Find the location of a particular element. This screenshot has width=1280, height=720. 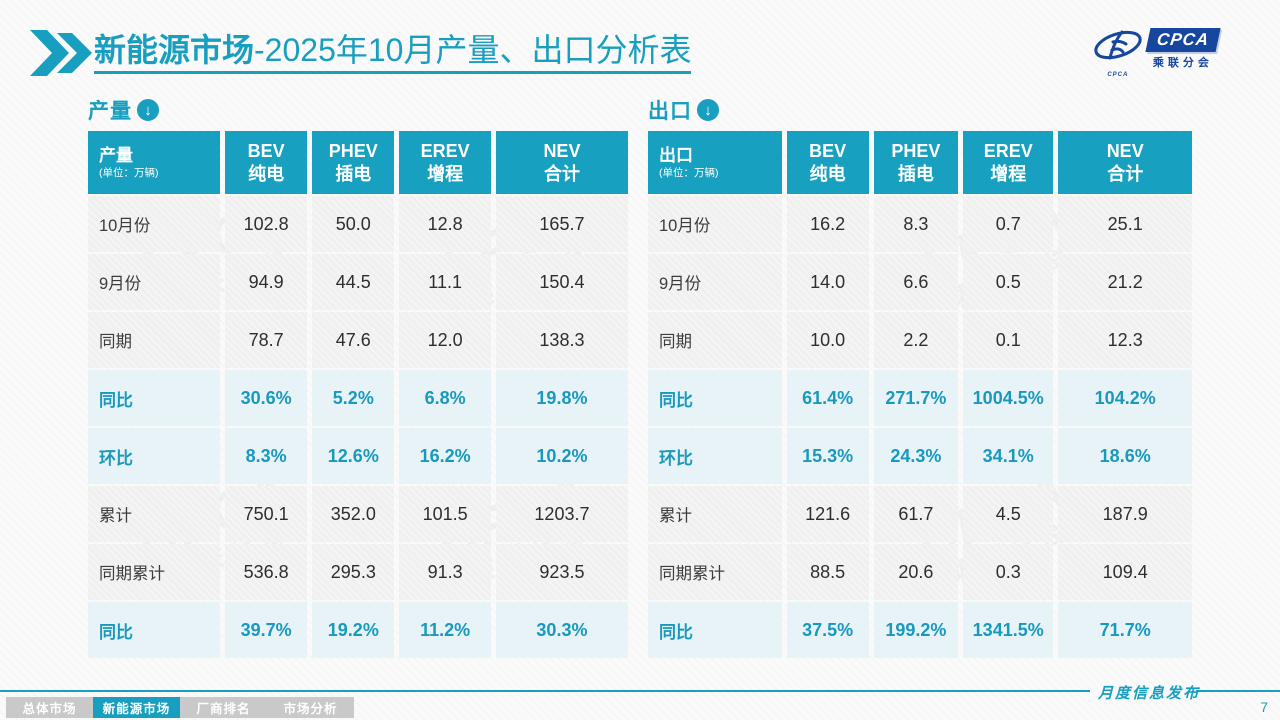

cell: 25.1 is located at coordinates (1125, 224).